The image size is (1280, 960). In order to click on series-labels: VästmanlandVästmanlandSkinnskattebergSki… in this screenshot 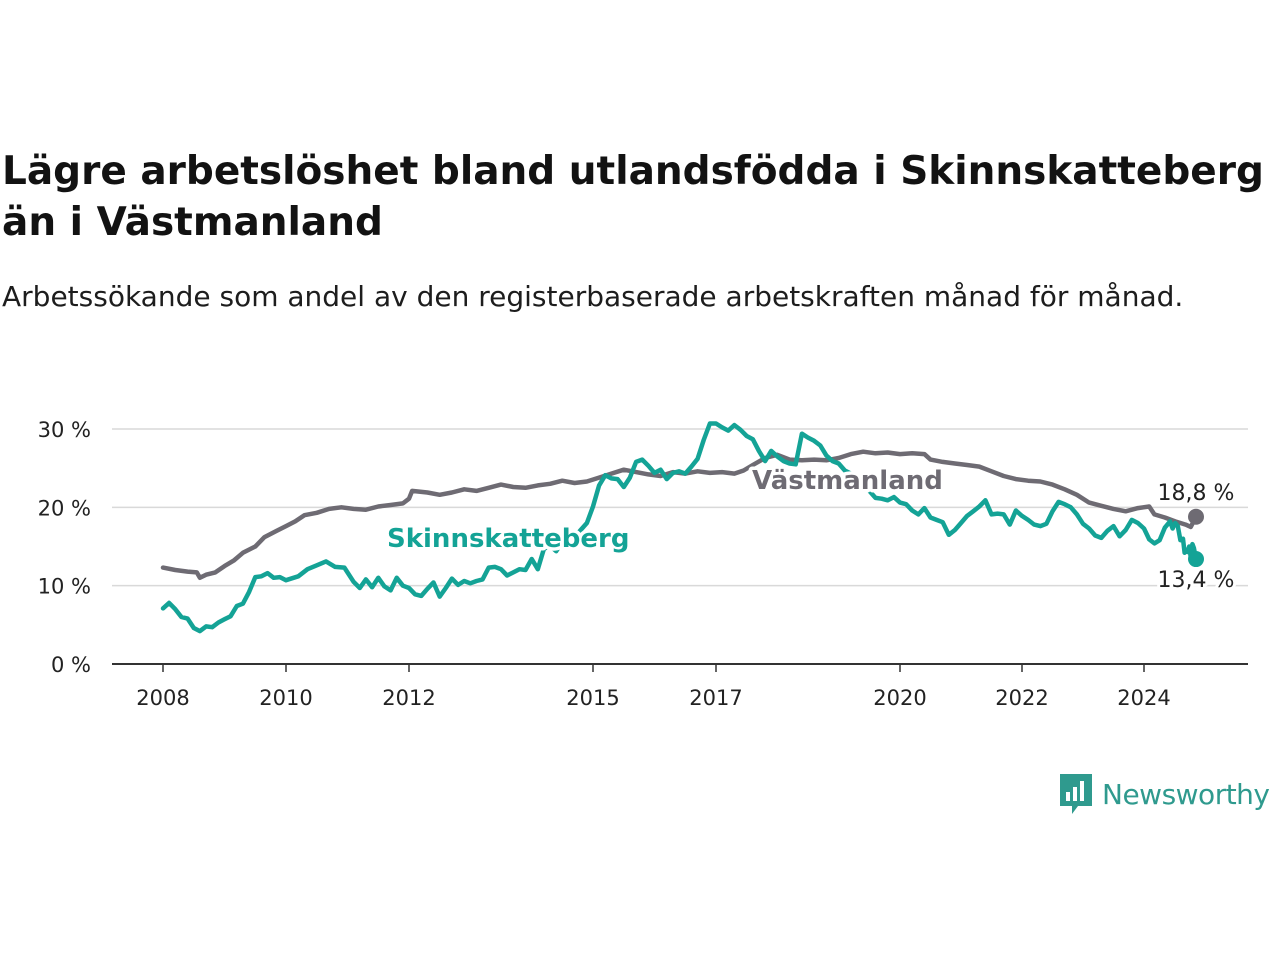, I will do `click(811, 530)`.